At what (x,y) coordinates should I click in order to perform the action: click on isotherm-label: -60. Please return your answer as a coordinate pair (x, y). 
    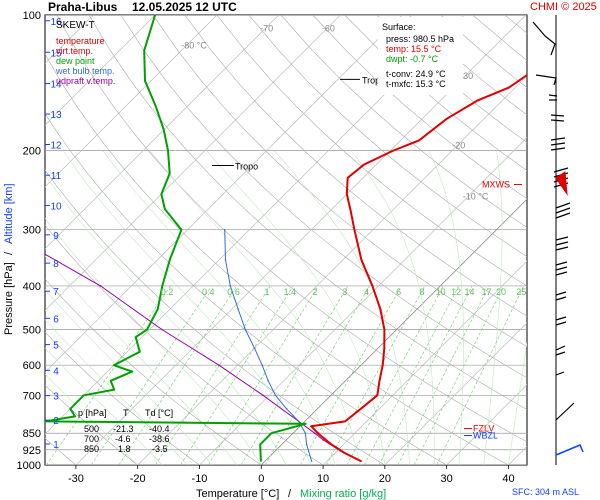
    Looking at the image, I should click on (328, 29).